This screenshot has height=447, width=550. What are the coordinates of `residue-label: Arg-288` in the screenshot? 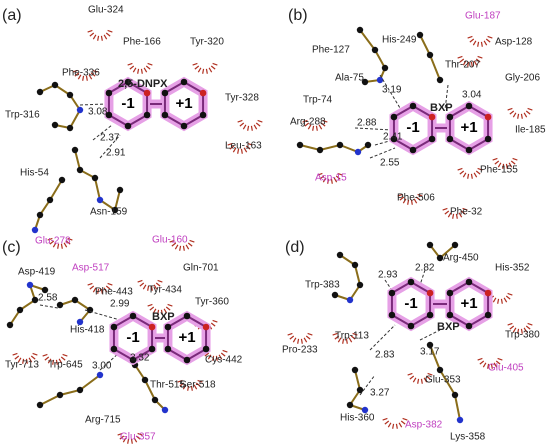 It's located at (308, 122).